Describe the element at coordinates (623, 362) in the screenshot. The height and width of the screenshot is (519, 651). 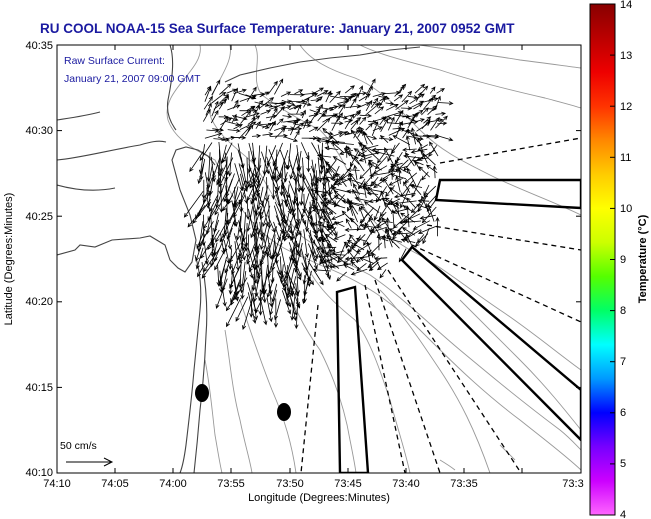
I see `colorbar-tick-label: 7` at that location.